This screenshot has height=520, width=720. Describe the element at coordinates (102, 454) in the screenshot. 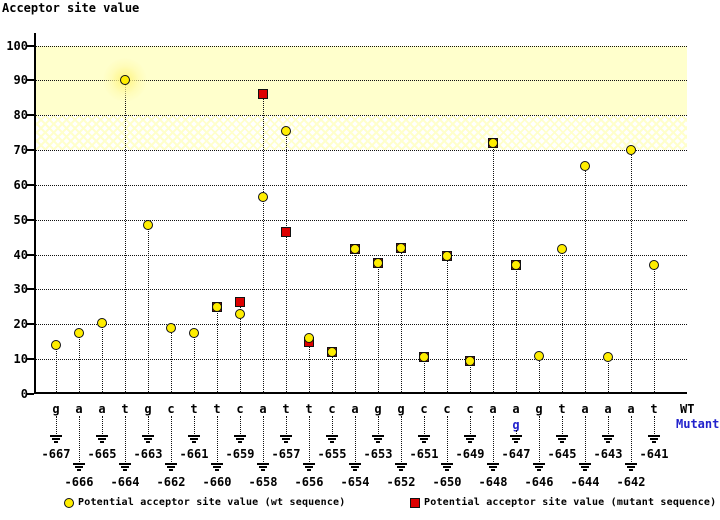

I see `position-label: -665` at that location.